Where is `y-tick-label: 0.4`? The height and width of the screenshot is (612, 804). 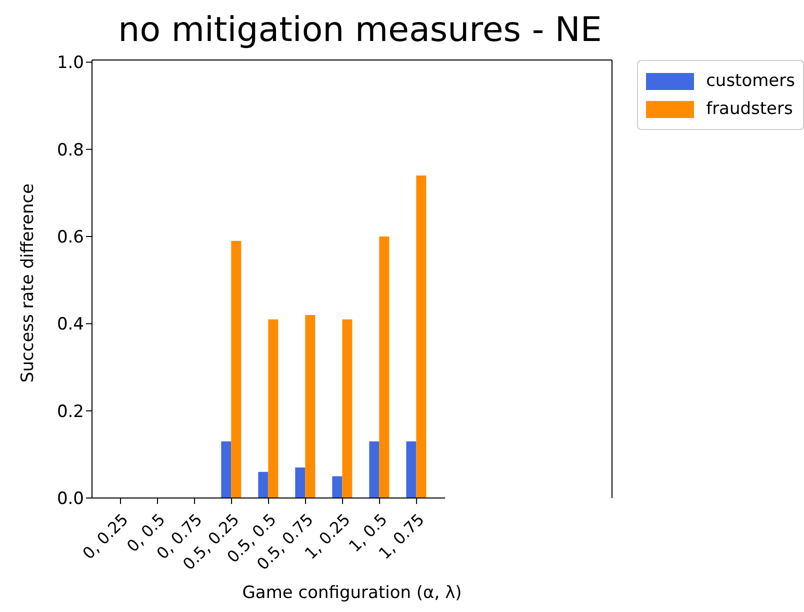
y-tick-label: 0.4 is located at coordinates (70, 324).